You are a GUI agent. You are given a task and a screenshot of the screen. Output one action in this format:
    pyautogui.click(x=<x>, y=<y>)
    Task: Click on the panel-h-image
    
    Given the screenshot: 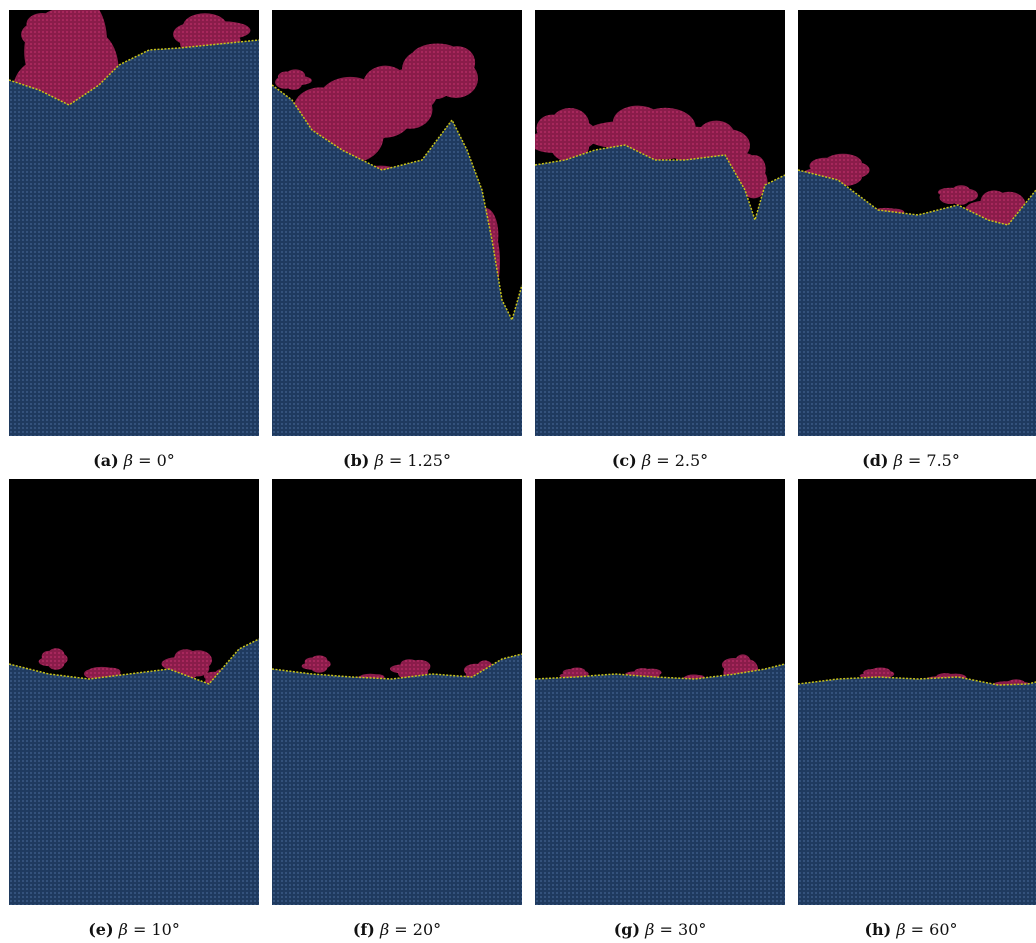 What is the action you would take?
    pyautogui.click(x=917, y=692)
    